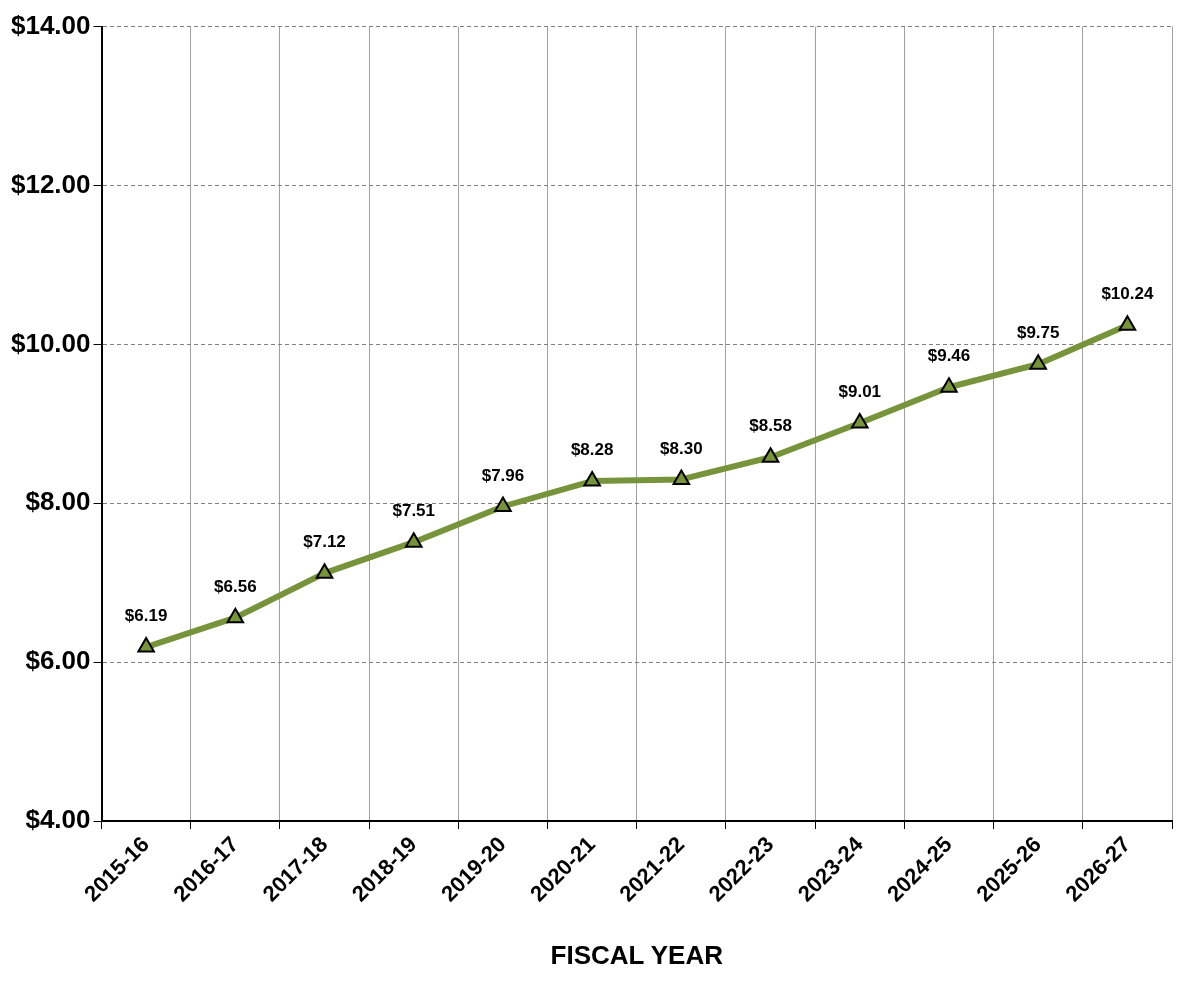 The width and height of the screenshot is (1191, 984). I want to click on data-label: $6.19, so click(146, 616).